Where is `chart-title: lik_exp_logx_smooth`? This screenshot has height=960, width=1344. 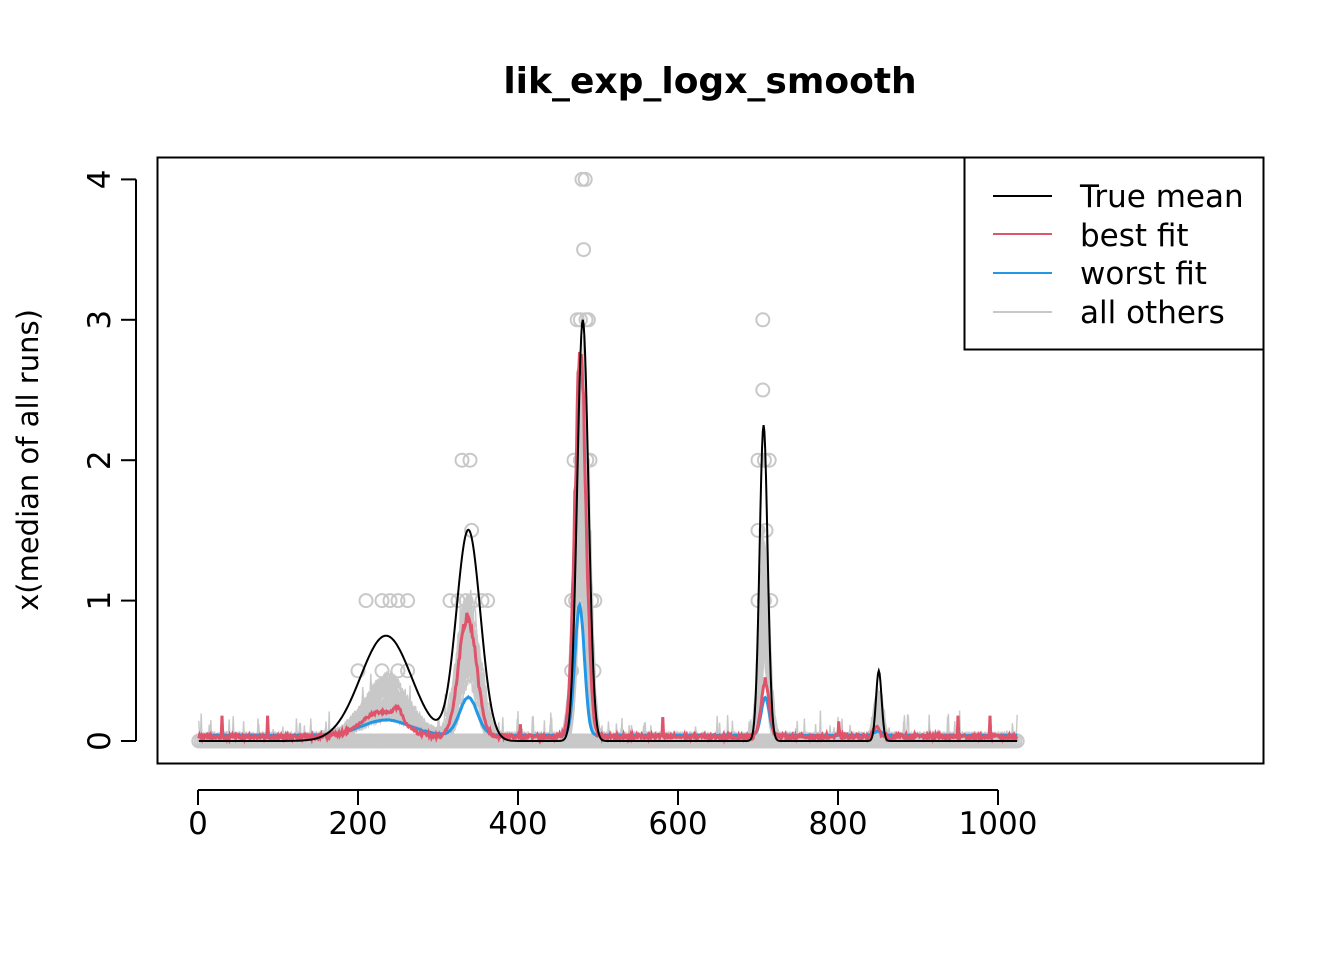
chart-title: lik_exp_logx_smooth is located at coordinates (709, 81).